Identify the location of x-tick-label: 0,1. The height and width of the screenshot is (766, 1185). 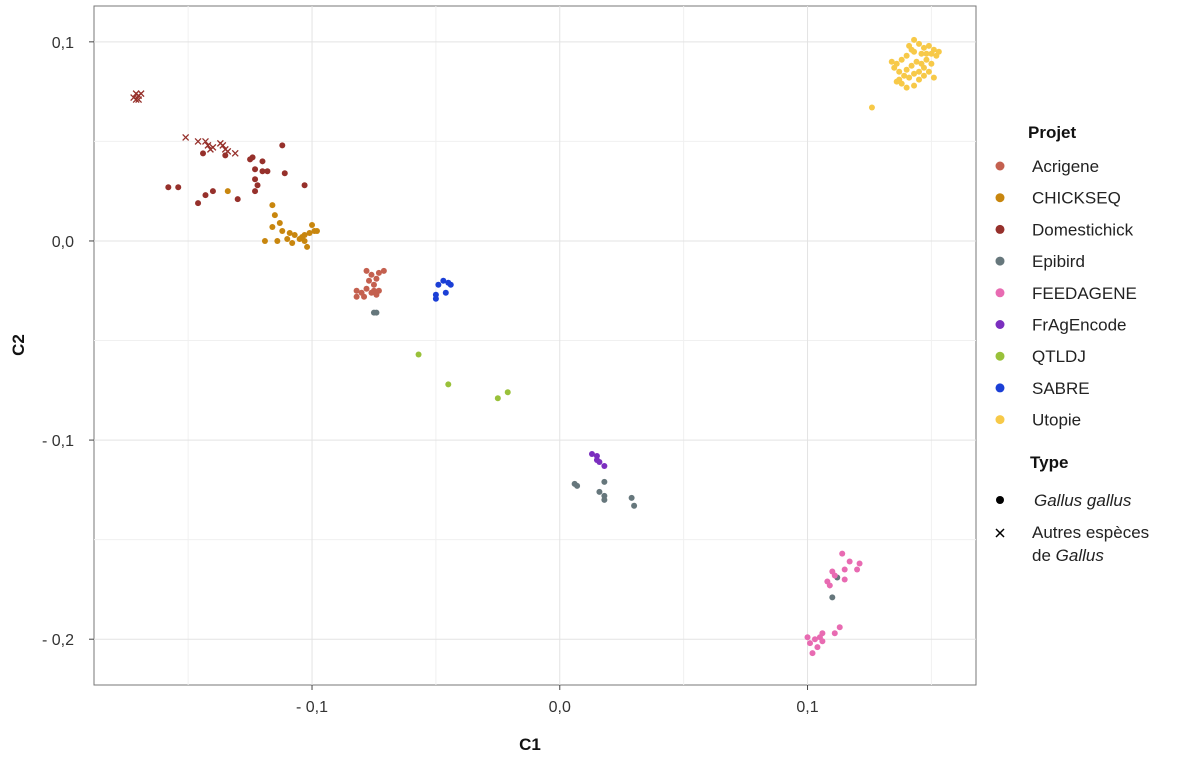
(807, 707).